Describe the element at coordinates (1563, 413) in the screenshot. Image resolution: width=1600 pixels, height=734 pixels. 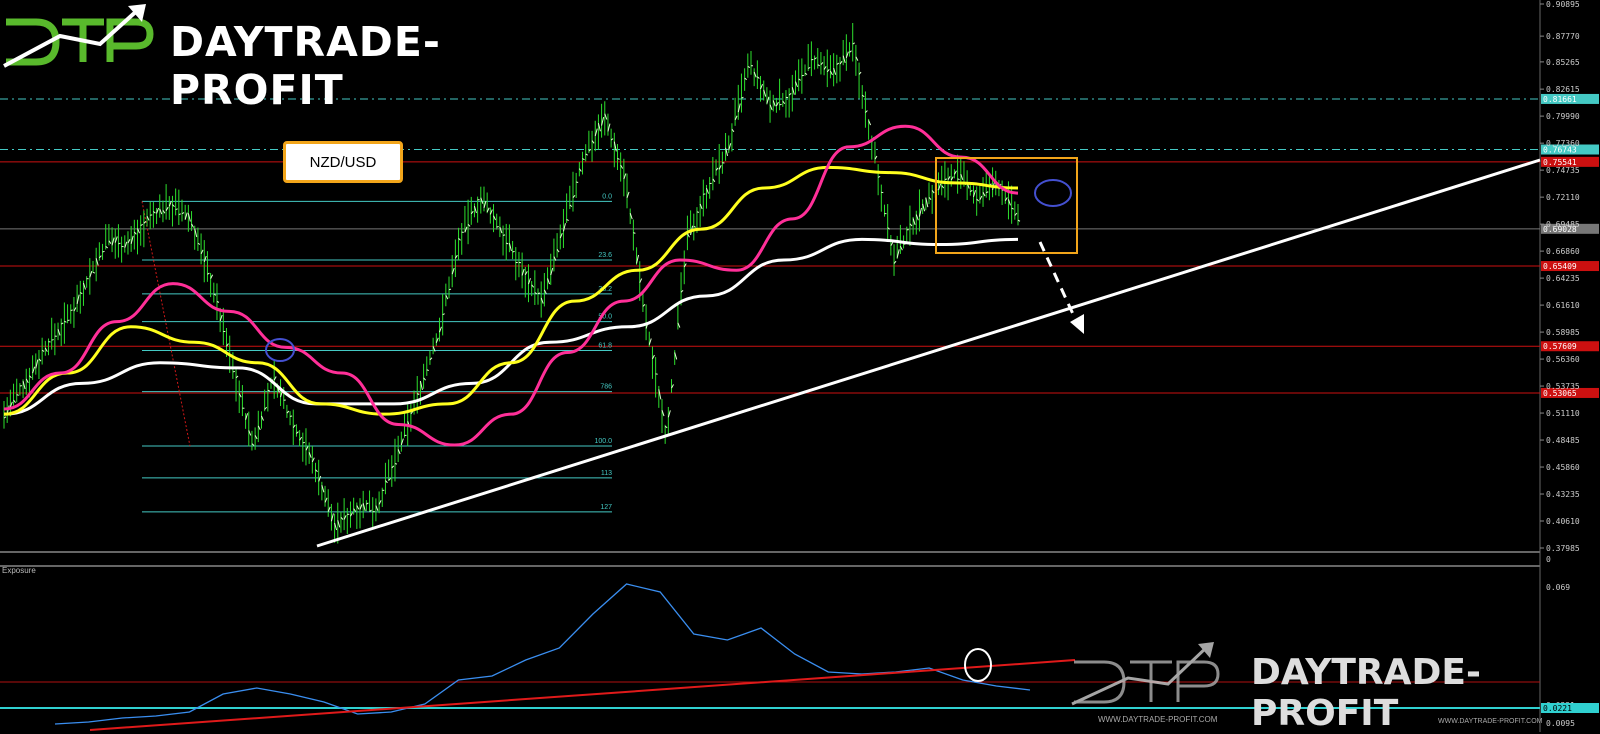
I see `axis-tick-label: 0.51110` at that location.